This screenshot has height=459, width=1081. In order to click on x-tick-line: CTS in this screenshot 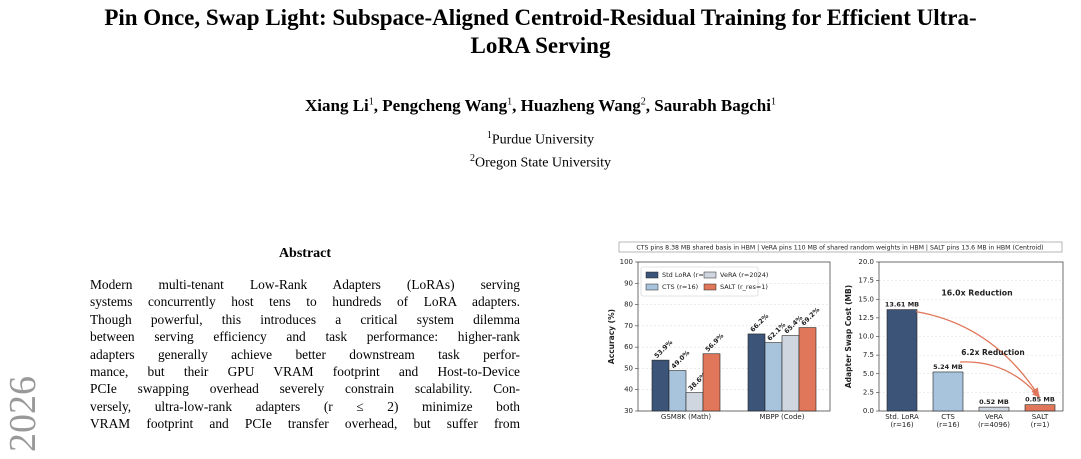, I will do `click(948, 417)`.